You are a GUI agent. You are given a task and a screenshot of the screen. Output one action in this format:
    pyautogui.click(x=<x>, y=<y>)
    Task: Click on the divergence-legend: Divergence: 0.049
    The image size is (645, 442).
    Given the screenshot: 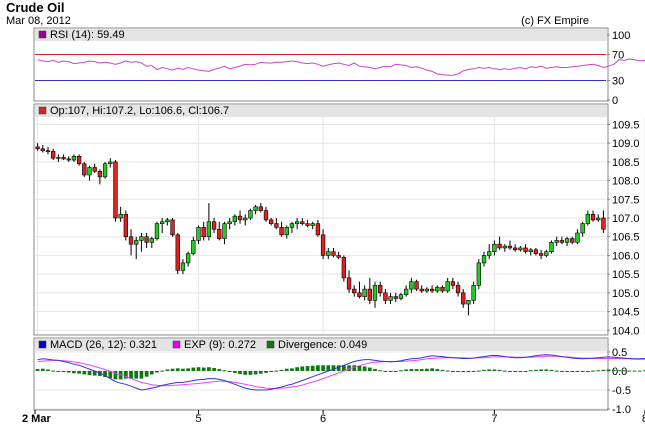 What is the action you would take?
    pyautogui.click(x=322, y=345)
    